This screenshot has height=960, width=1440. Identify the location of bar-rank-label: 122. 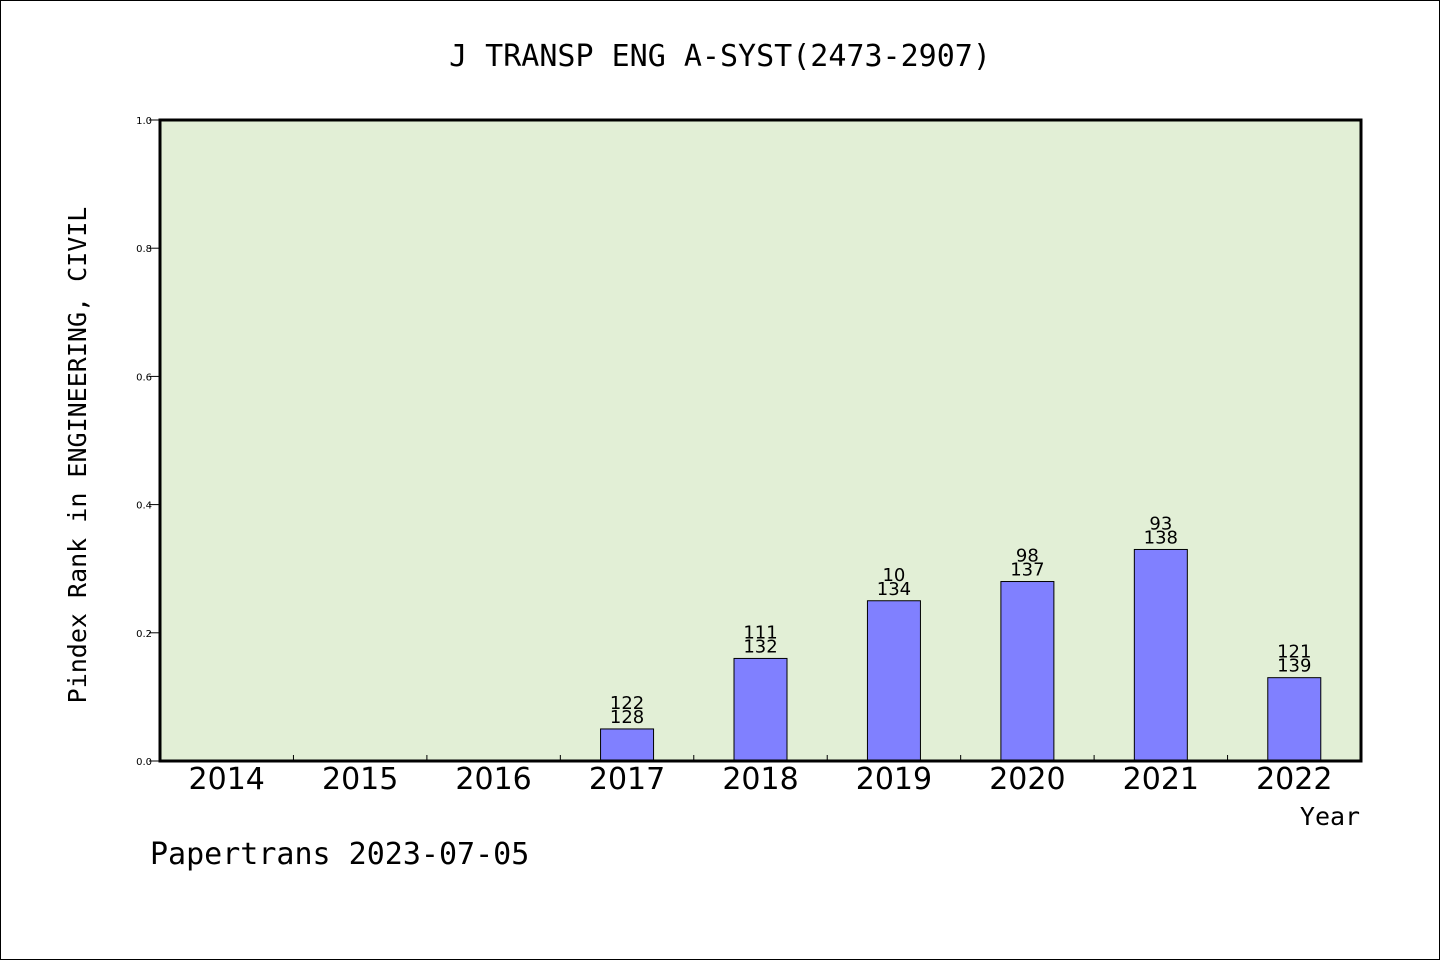
(627, 703).